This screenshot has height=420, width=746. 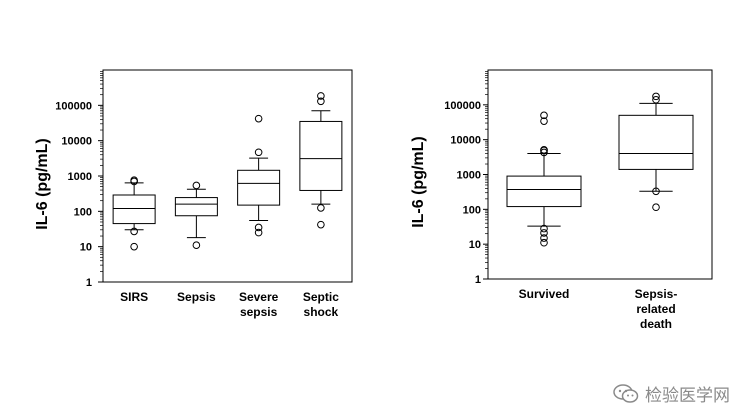 What do you see at coordinates (626, 393) in the screenshot?
I see `wechat-icon` at bounding box center [626, 393].